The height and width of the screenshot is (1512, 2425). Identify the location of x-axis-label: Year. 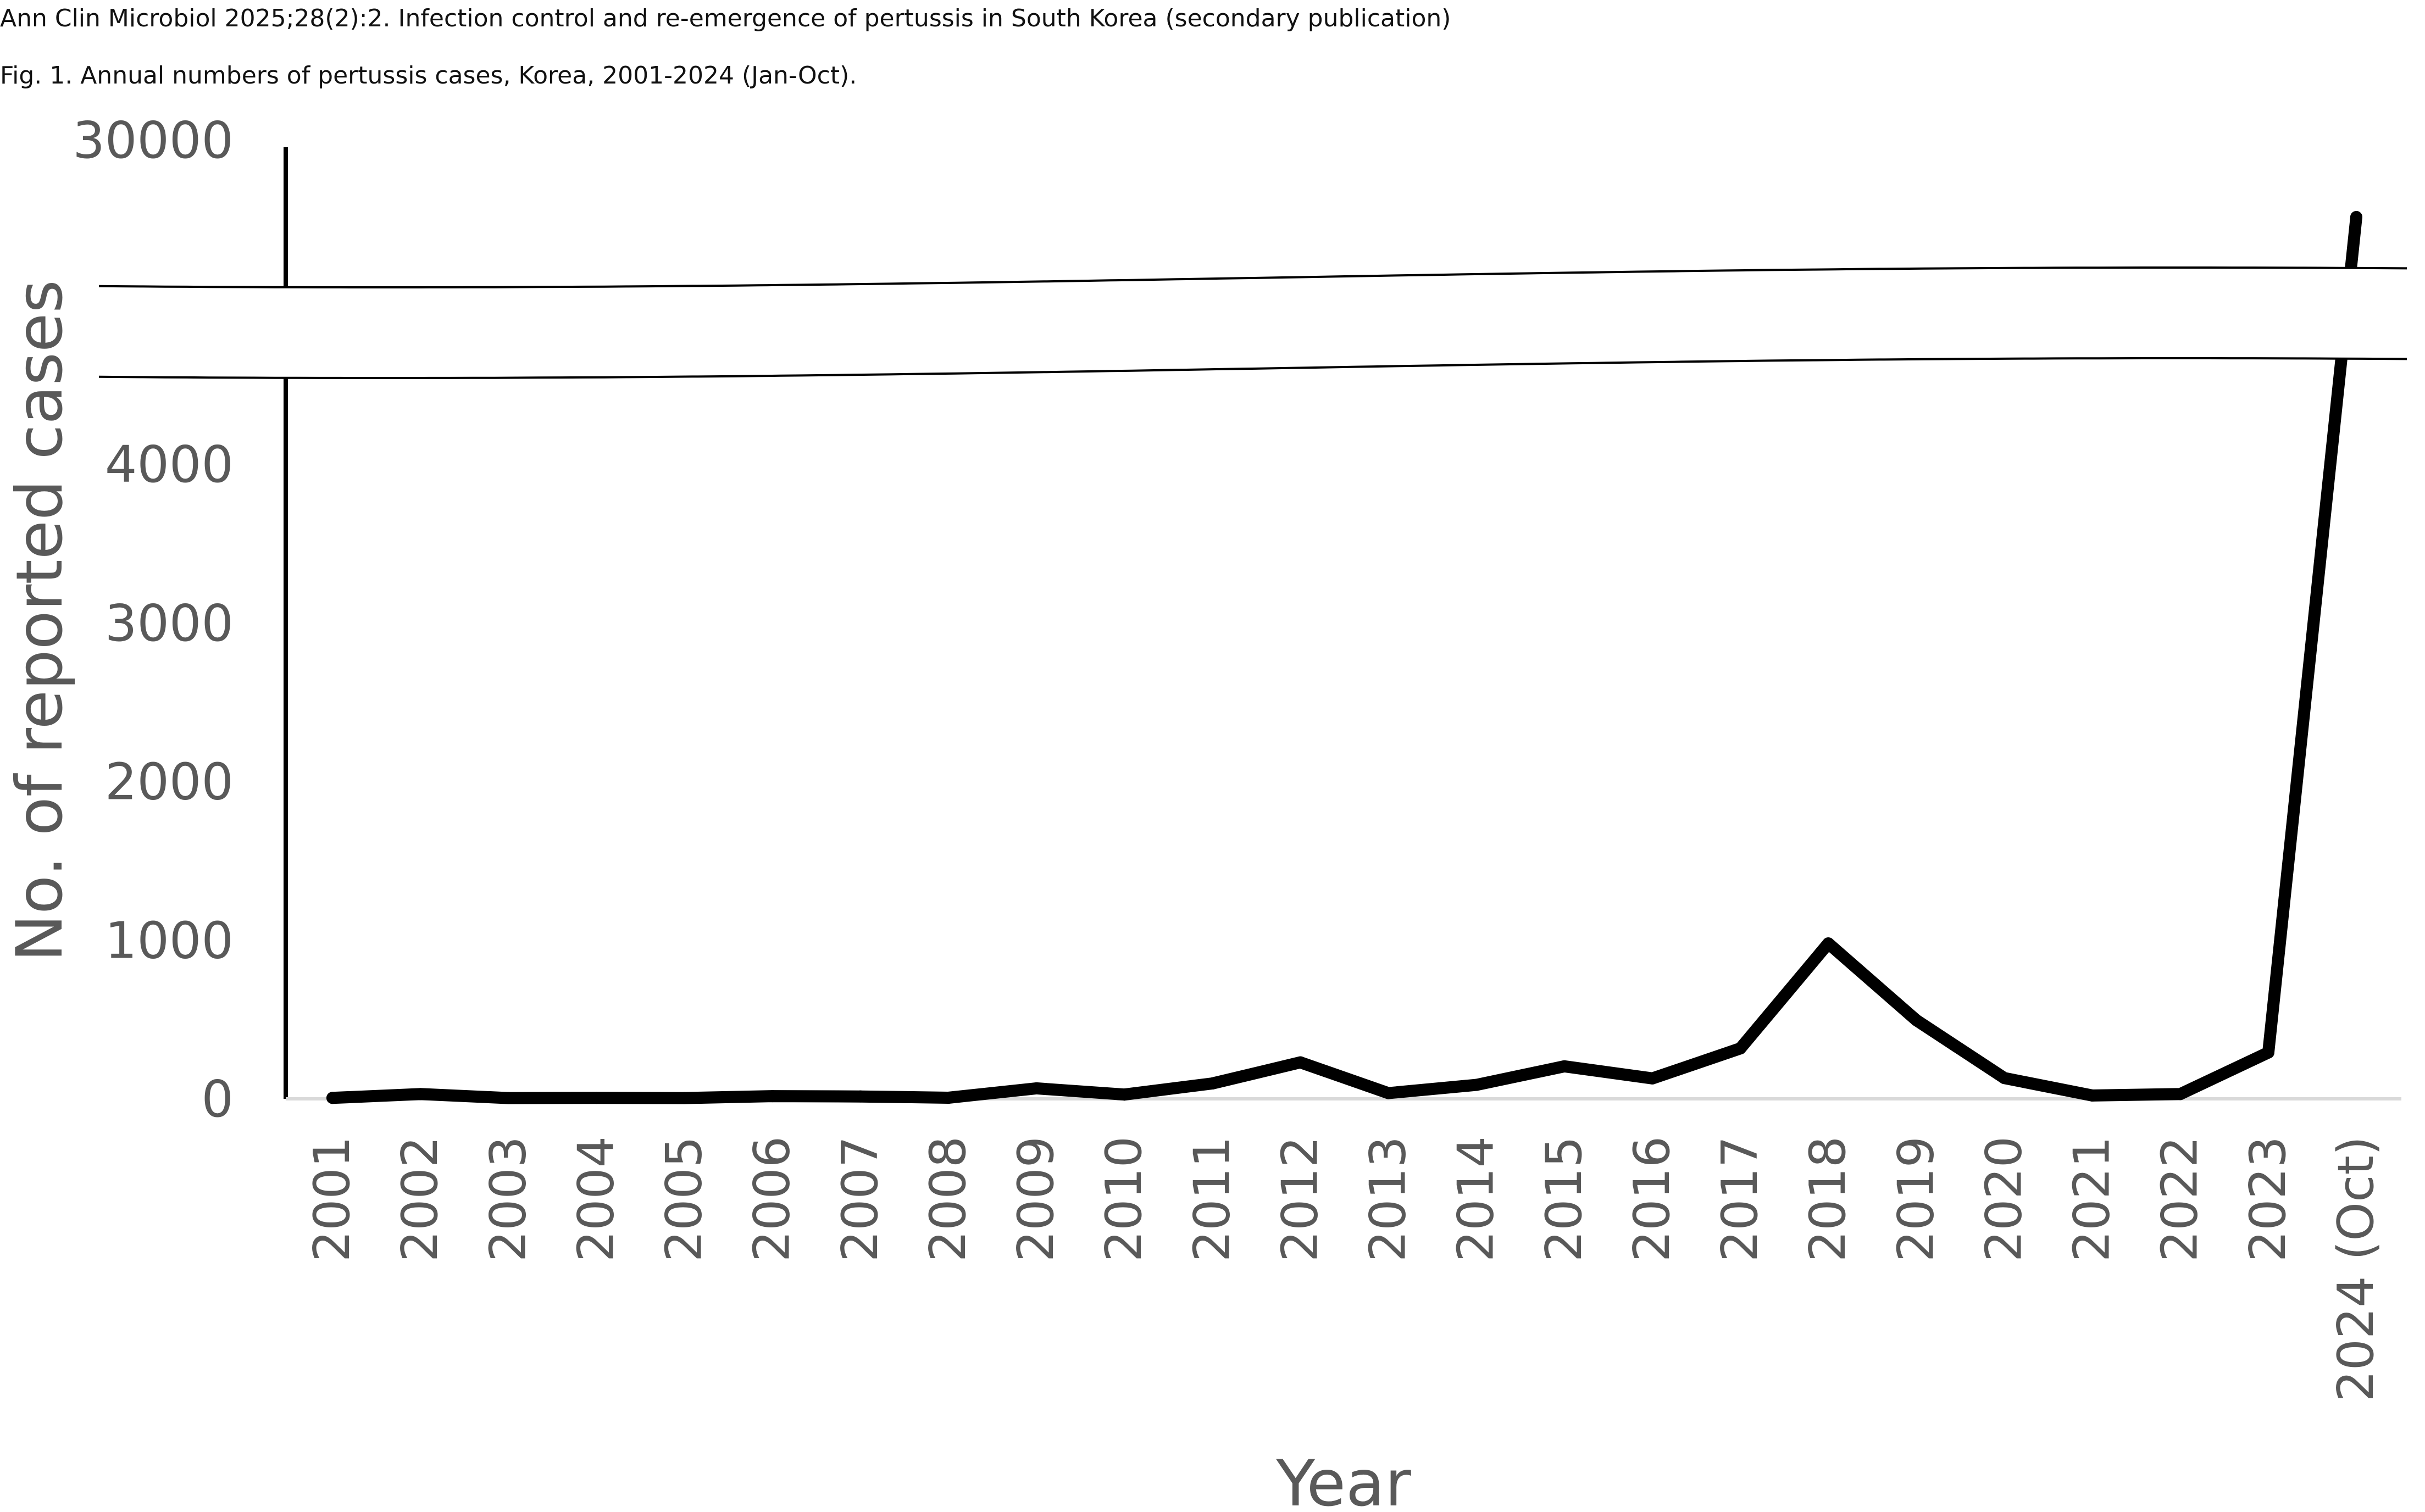
(1343, 1479).